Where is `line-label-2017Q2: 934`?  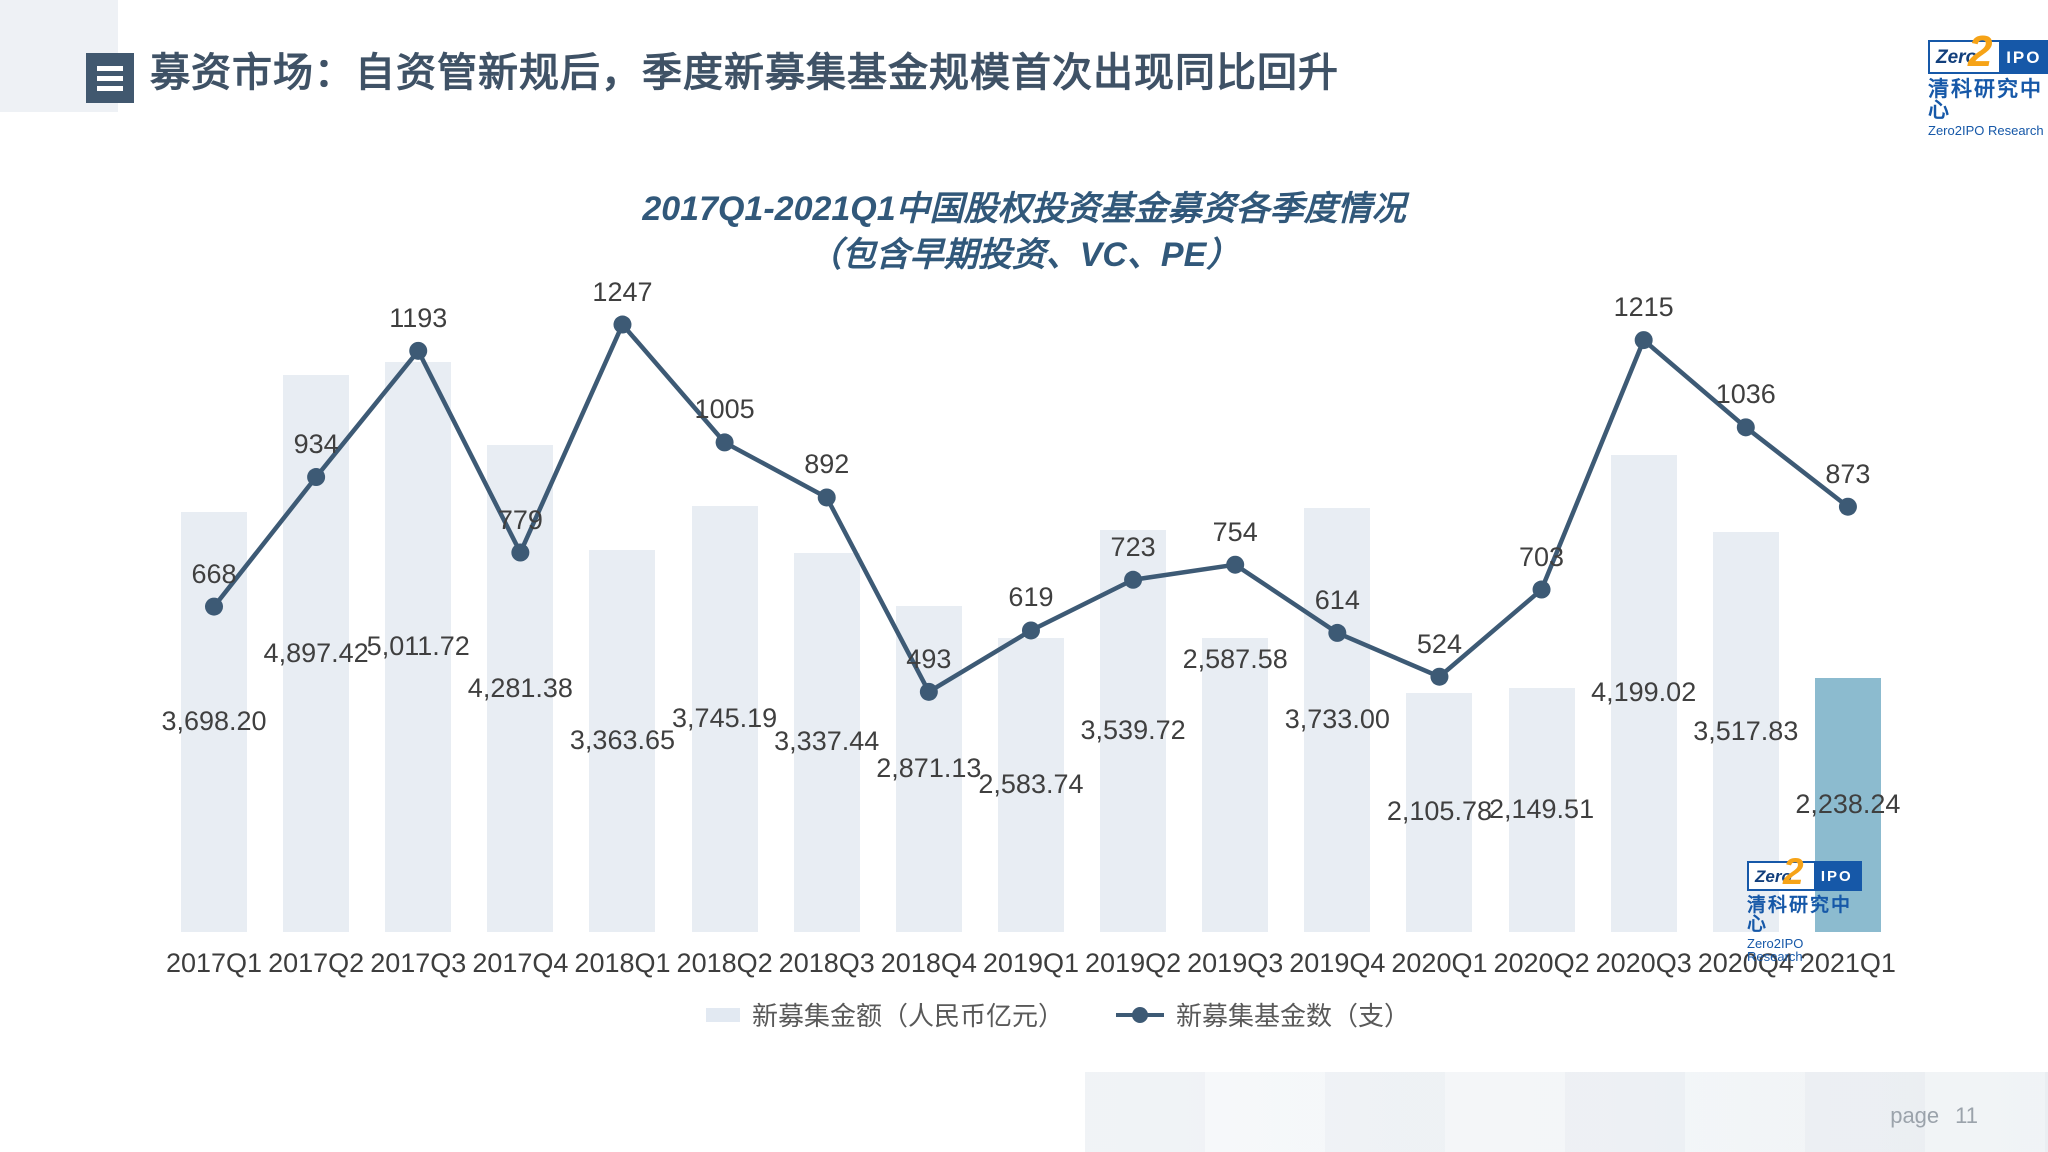 line-label-2017Q2: 934 is located at coordinates (316, 444).